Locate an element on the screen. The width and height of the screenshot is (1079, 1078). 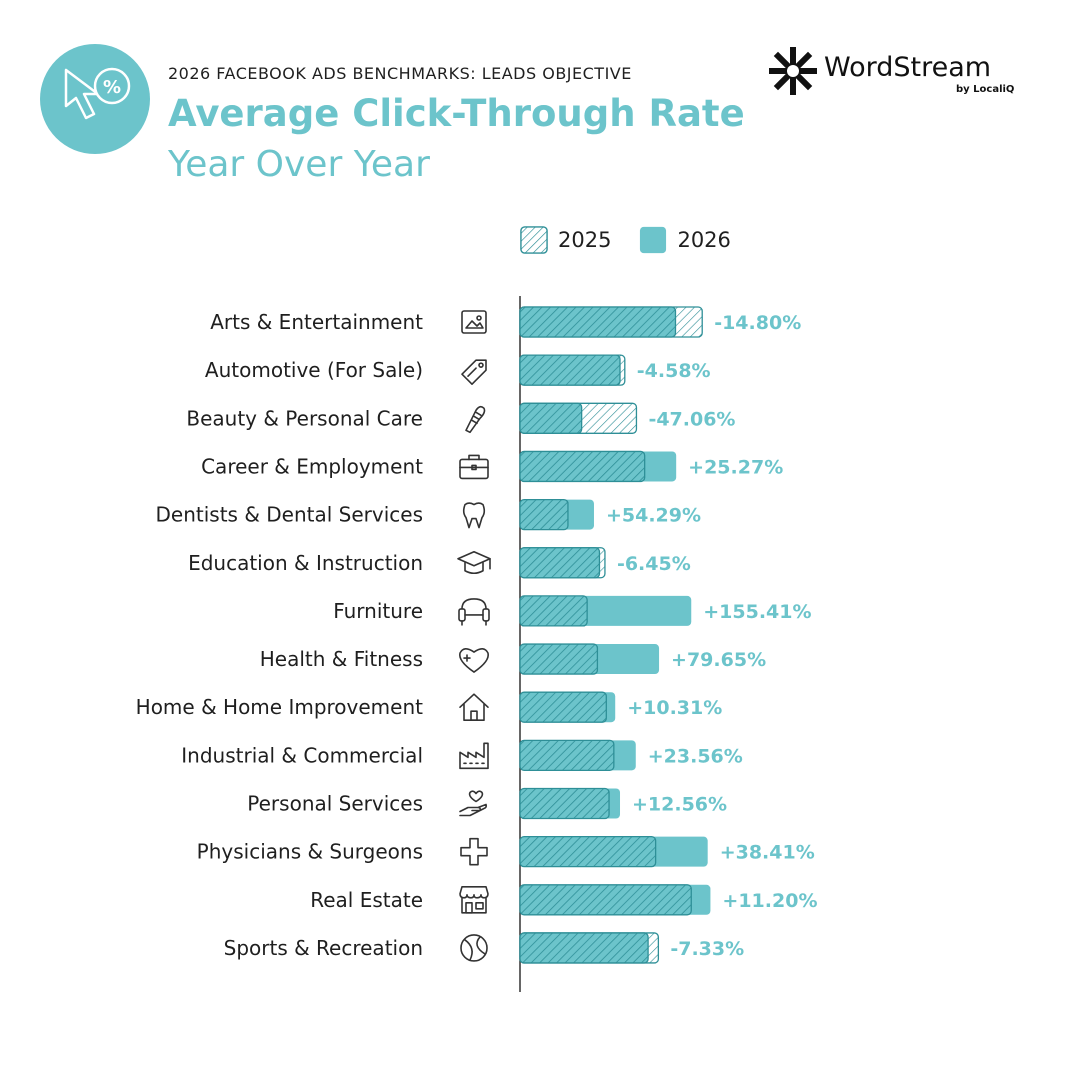
category-label: Physicians & Surgeons is located at coordinates (310, 852).